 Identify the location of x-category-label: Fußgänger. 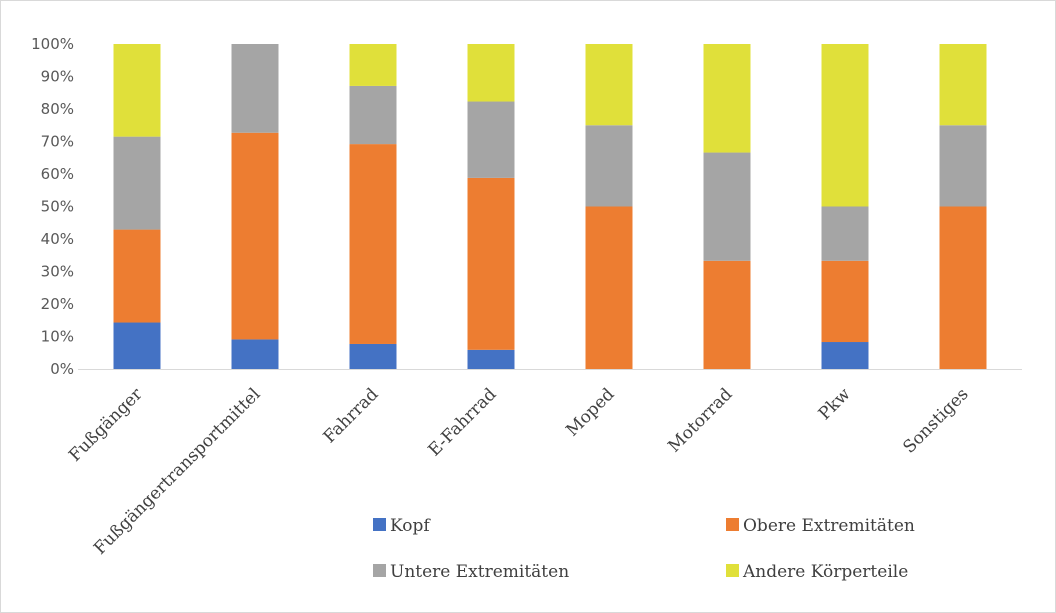
(106, 425).